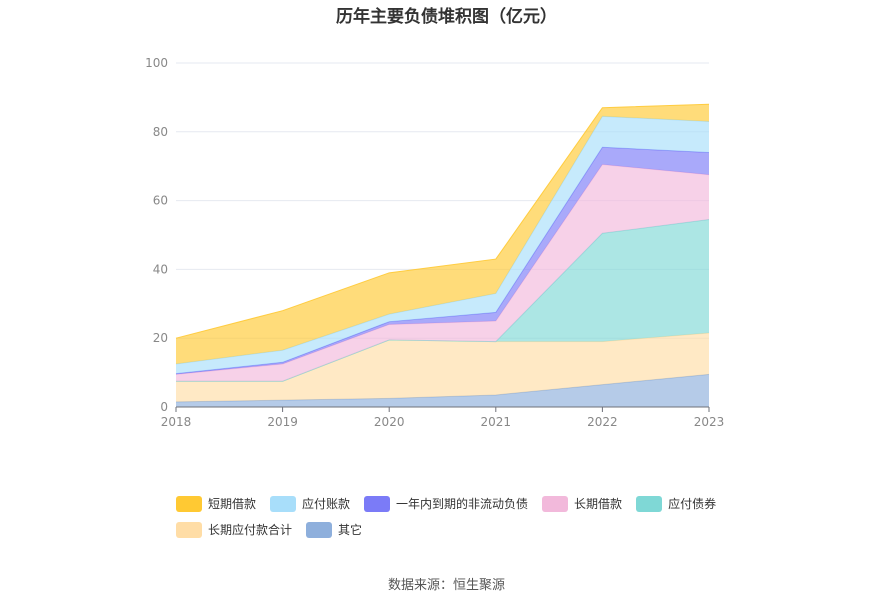 This screenshot has width=893, height=603. Describe the element at coordinates (282, 422) in the screenshot. I see `x-tick-label: 2019` at that location.